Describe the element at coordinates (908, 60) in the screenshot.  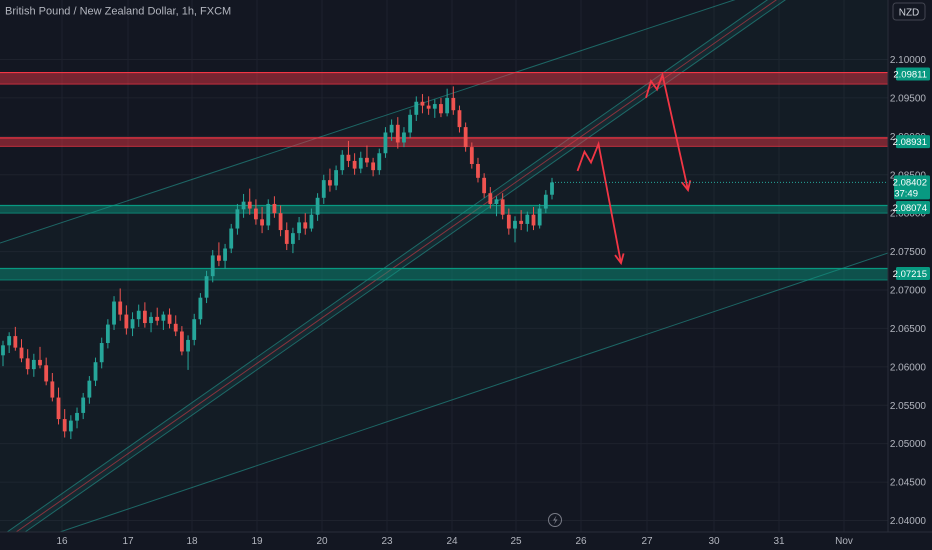
I see `y-tick-label: 2.10000` at that location.